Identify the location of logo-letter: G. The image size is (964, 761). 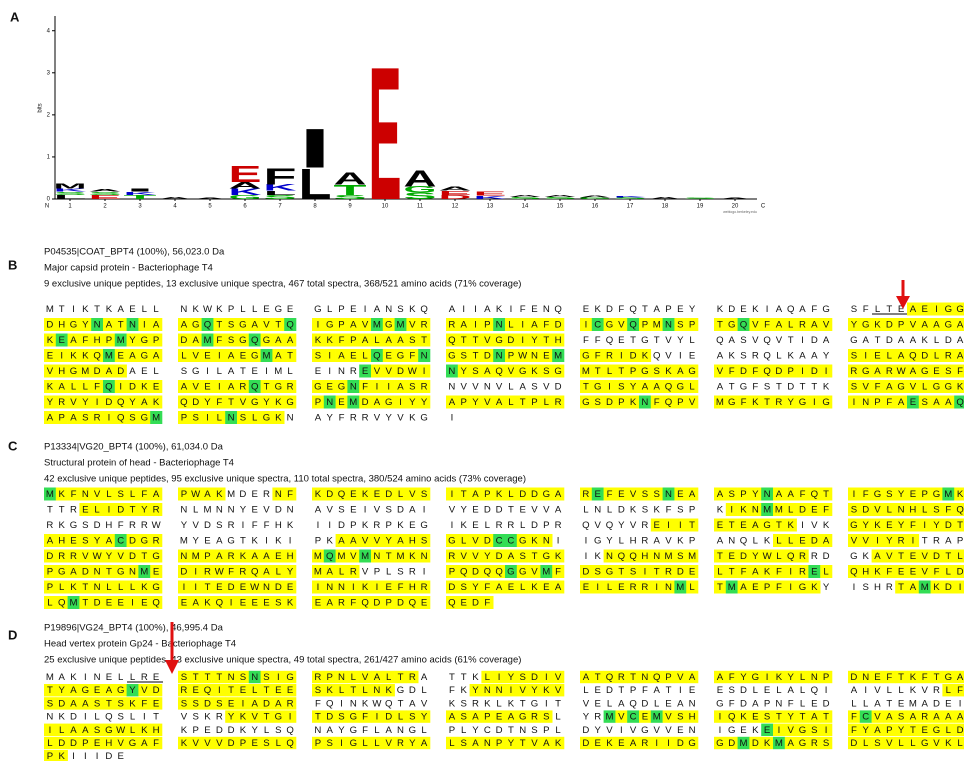
(245, 197).